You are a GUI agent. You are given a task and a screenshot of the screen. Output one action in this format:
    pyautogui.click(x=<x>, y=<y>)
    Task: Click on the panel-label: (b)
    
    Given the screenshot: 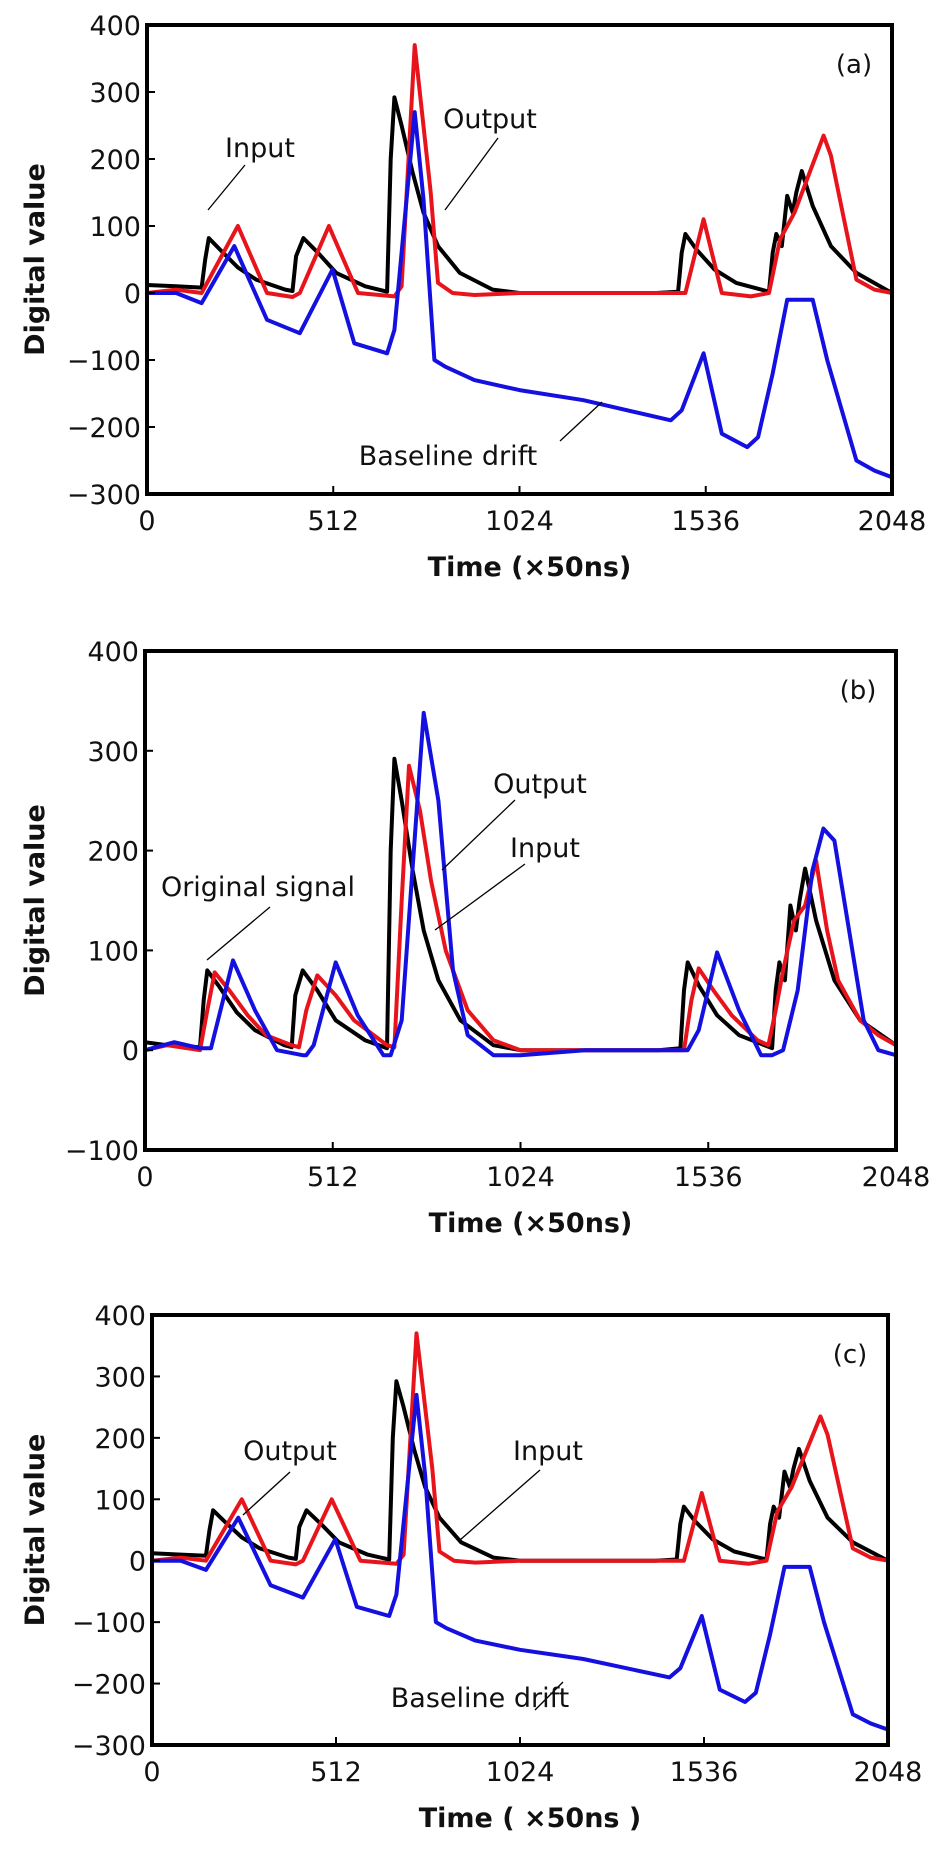 What is the action you would take?
    pyautogui.click(x=858, y=691)
    